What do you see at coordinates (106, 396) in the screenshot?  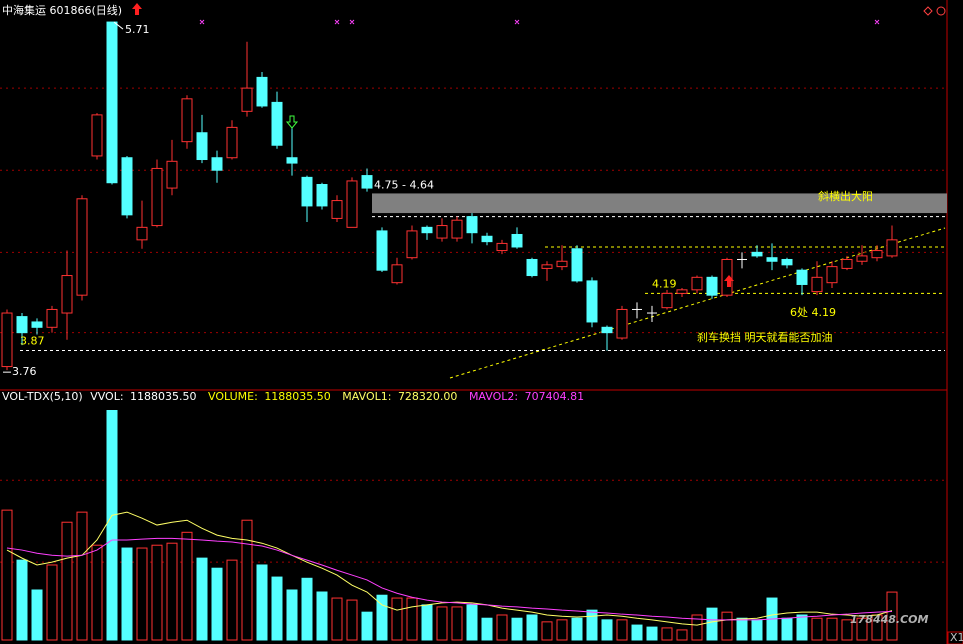 I see `readout-name: VVOL:` at bounding box center [106, 396].